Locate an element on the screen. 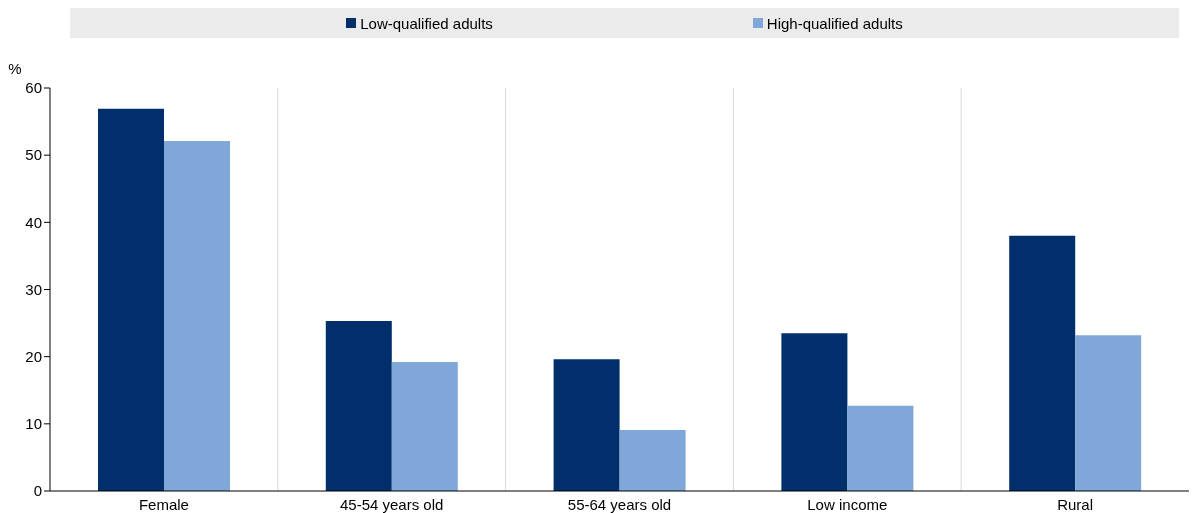 The image size is (1193, 513). legend-label: High-qualified adults is located at coordinates (834, 23).